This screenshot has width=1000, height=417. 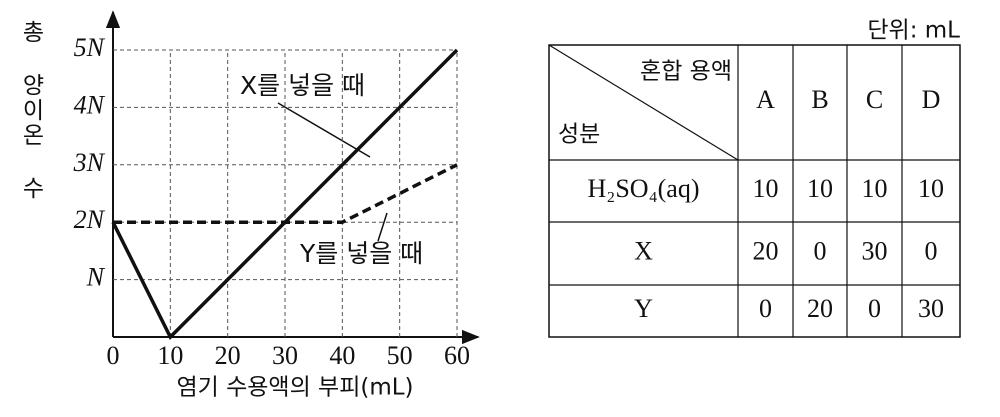 I want to click on unit-label: 단위: mL, so click(x=913, y=31).